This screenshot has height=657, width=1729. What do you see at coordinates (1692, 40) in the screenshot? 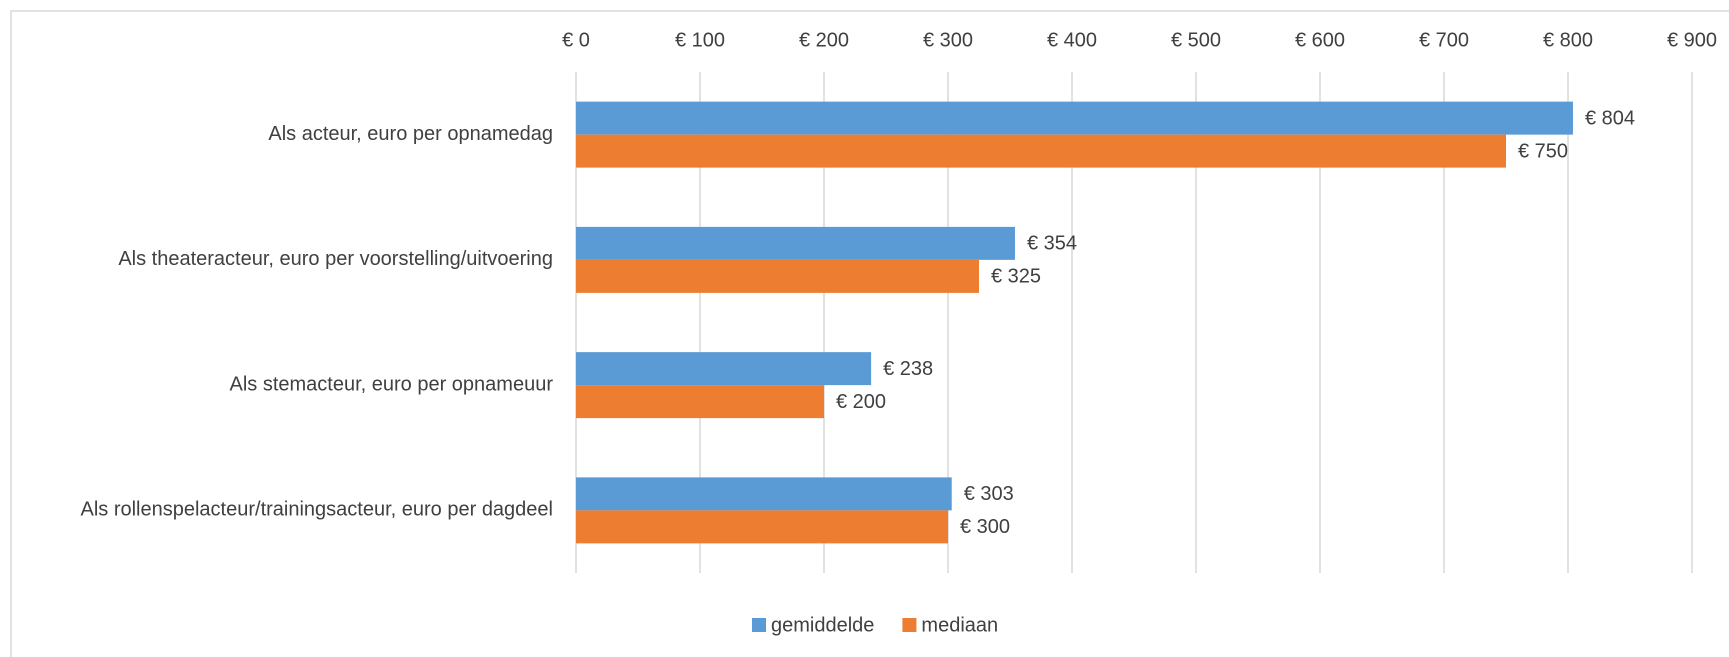
I see `x-tick-label: € 900` at bounding box center [1692, 40].